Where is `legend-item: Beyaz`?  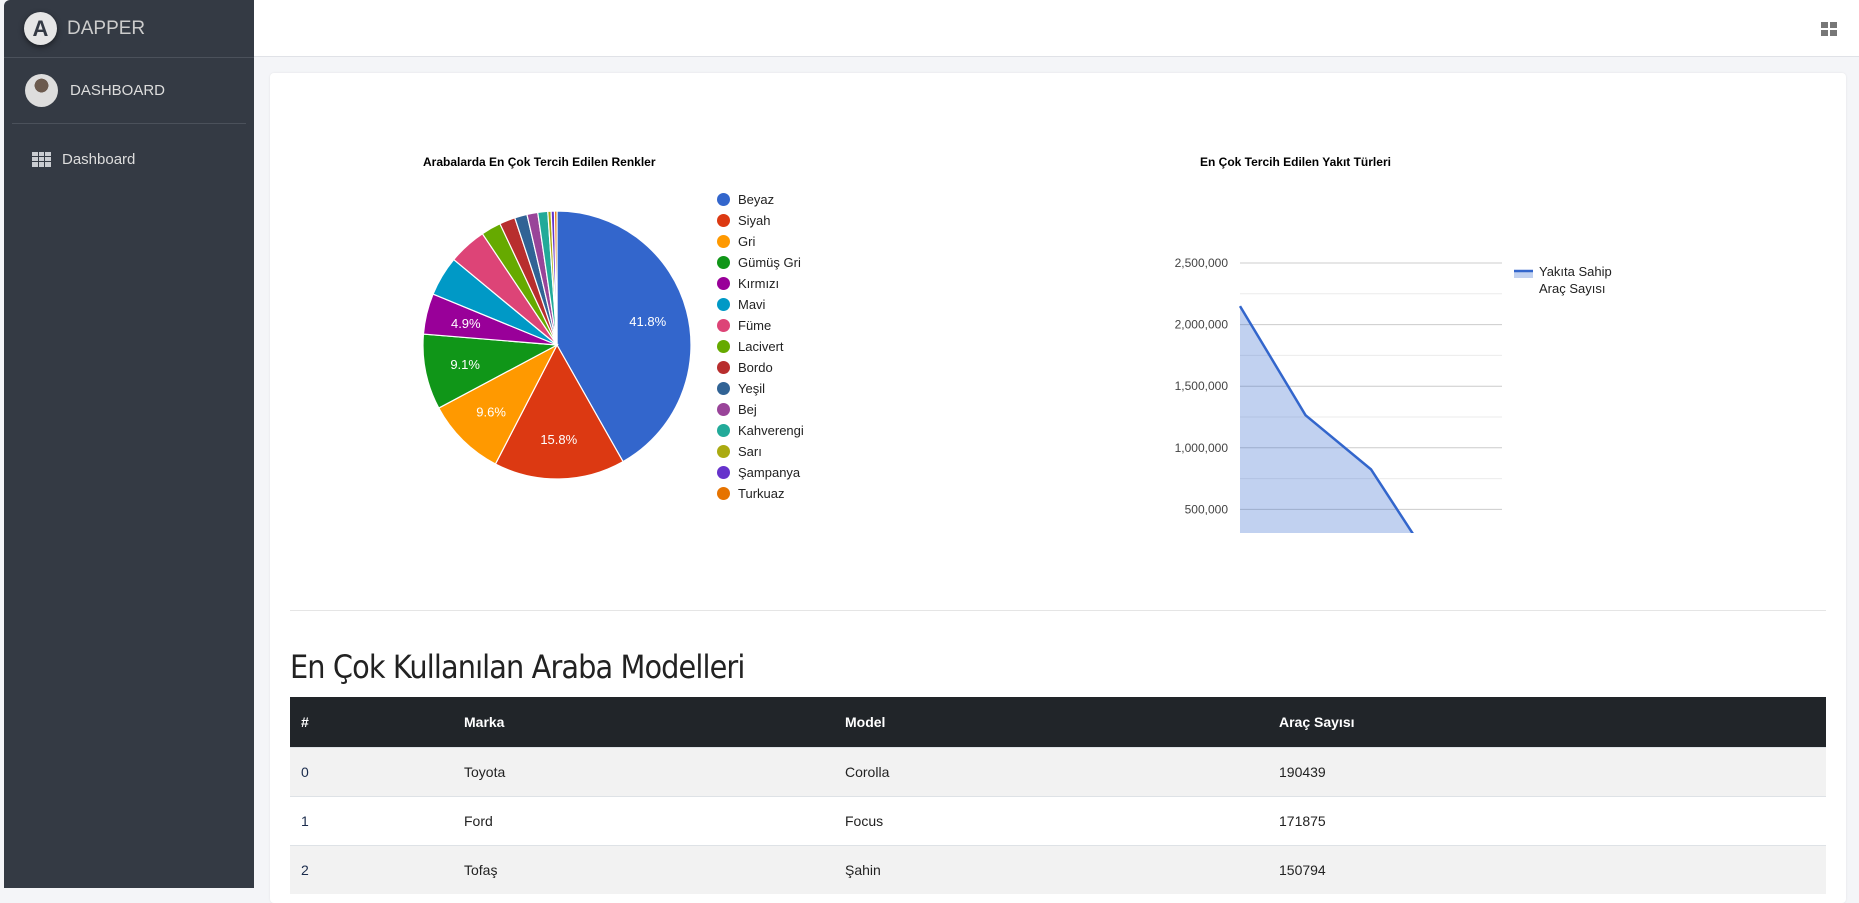 legend-item: Beyaz is located at coordinates (760, 199).